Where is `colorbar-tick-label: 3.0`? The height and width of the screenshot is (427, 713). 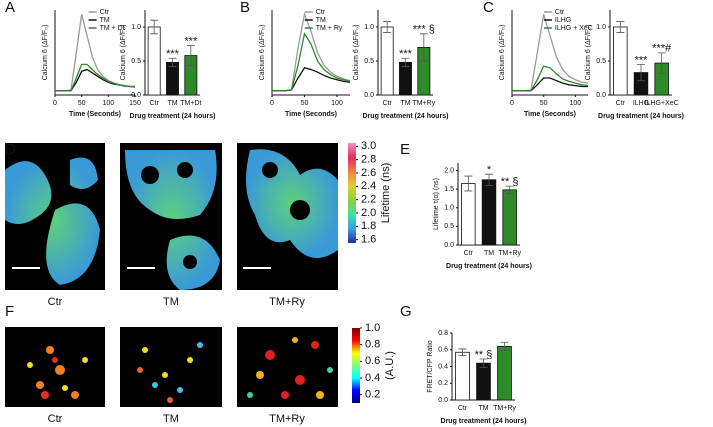 colorbar-tick-label: 3.0 is located at coordinates (368, 146).